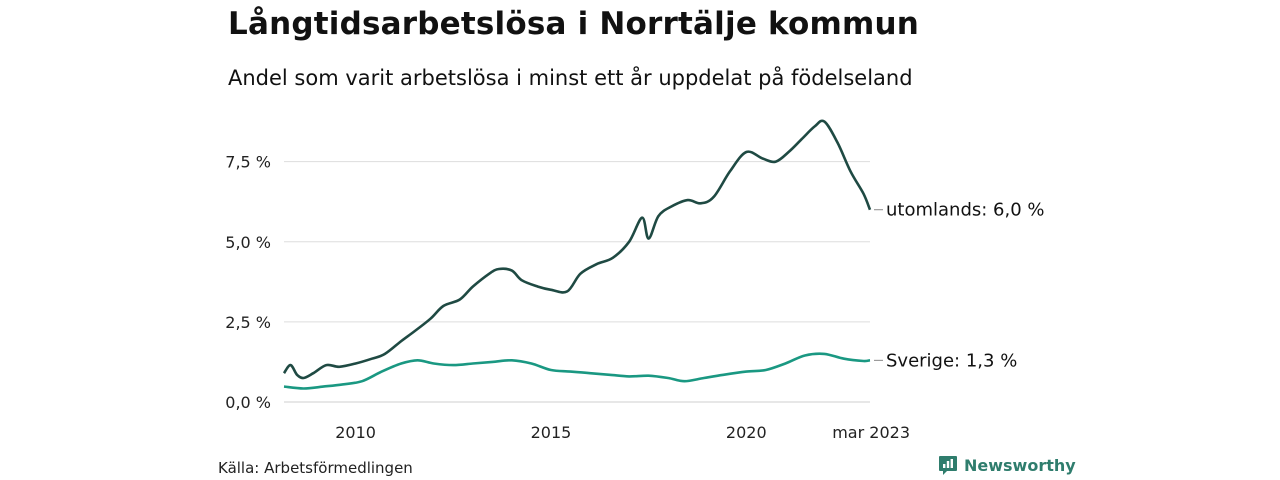 The width and height of the screenshot is (1280, 480). I want to click on x-axis-tick-labels: 2010 2015 2020 mar 2023, so click(622, 432).